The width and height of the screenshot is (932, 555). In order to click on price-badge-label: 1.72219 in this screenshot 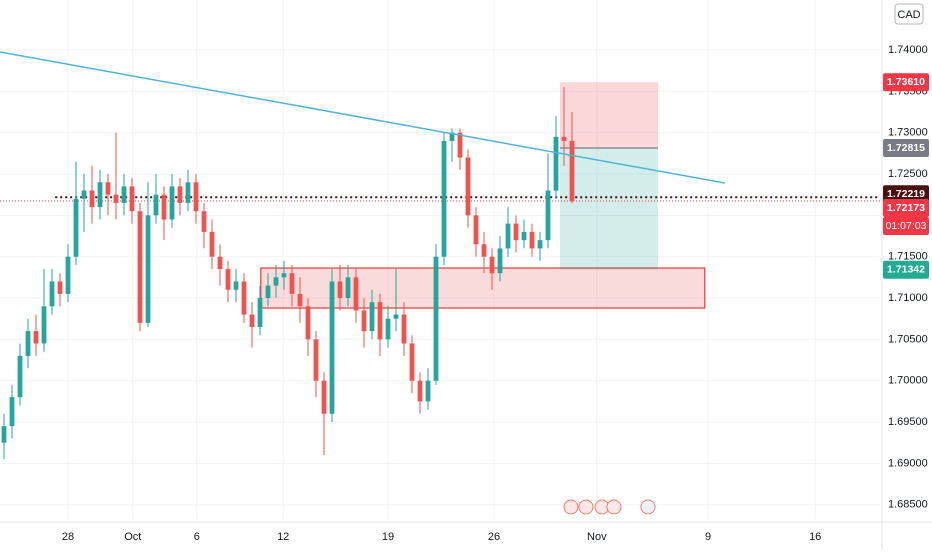, I will do `click(906, 194)`.